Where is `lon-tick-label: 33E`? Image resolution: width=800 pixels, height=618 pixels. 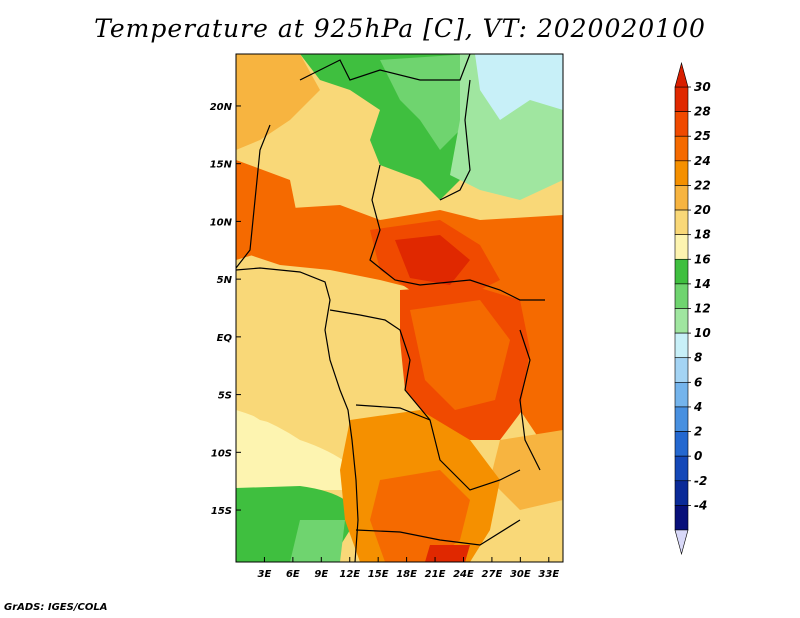
lon-tick-label: 33E is located at coordinates (548, 574).